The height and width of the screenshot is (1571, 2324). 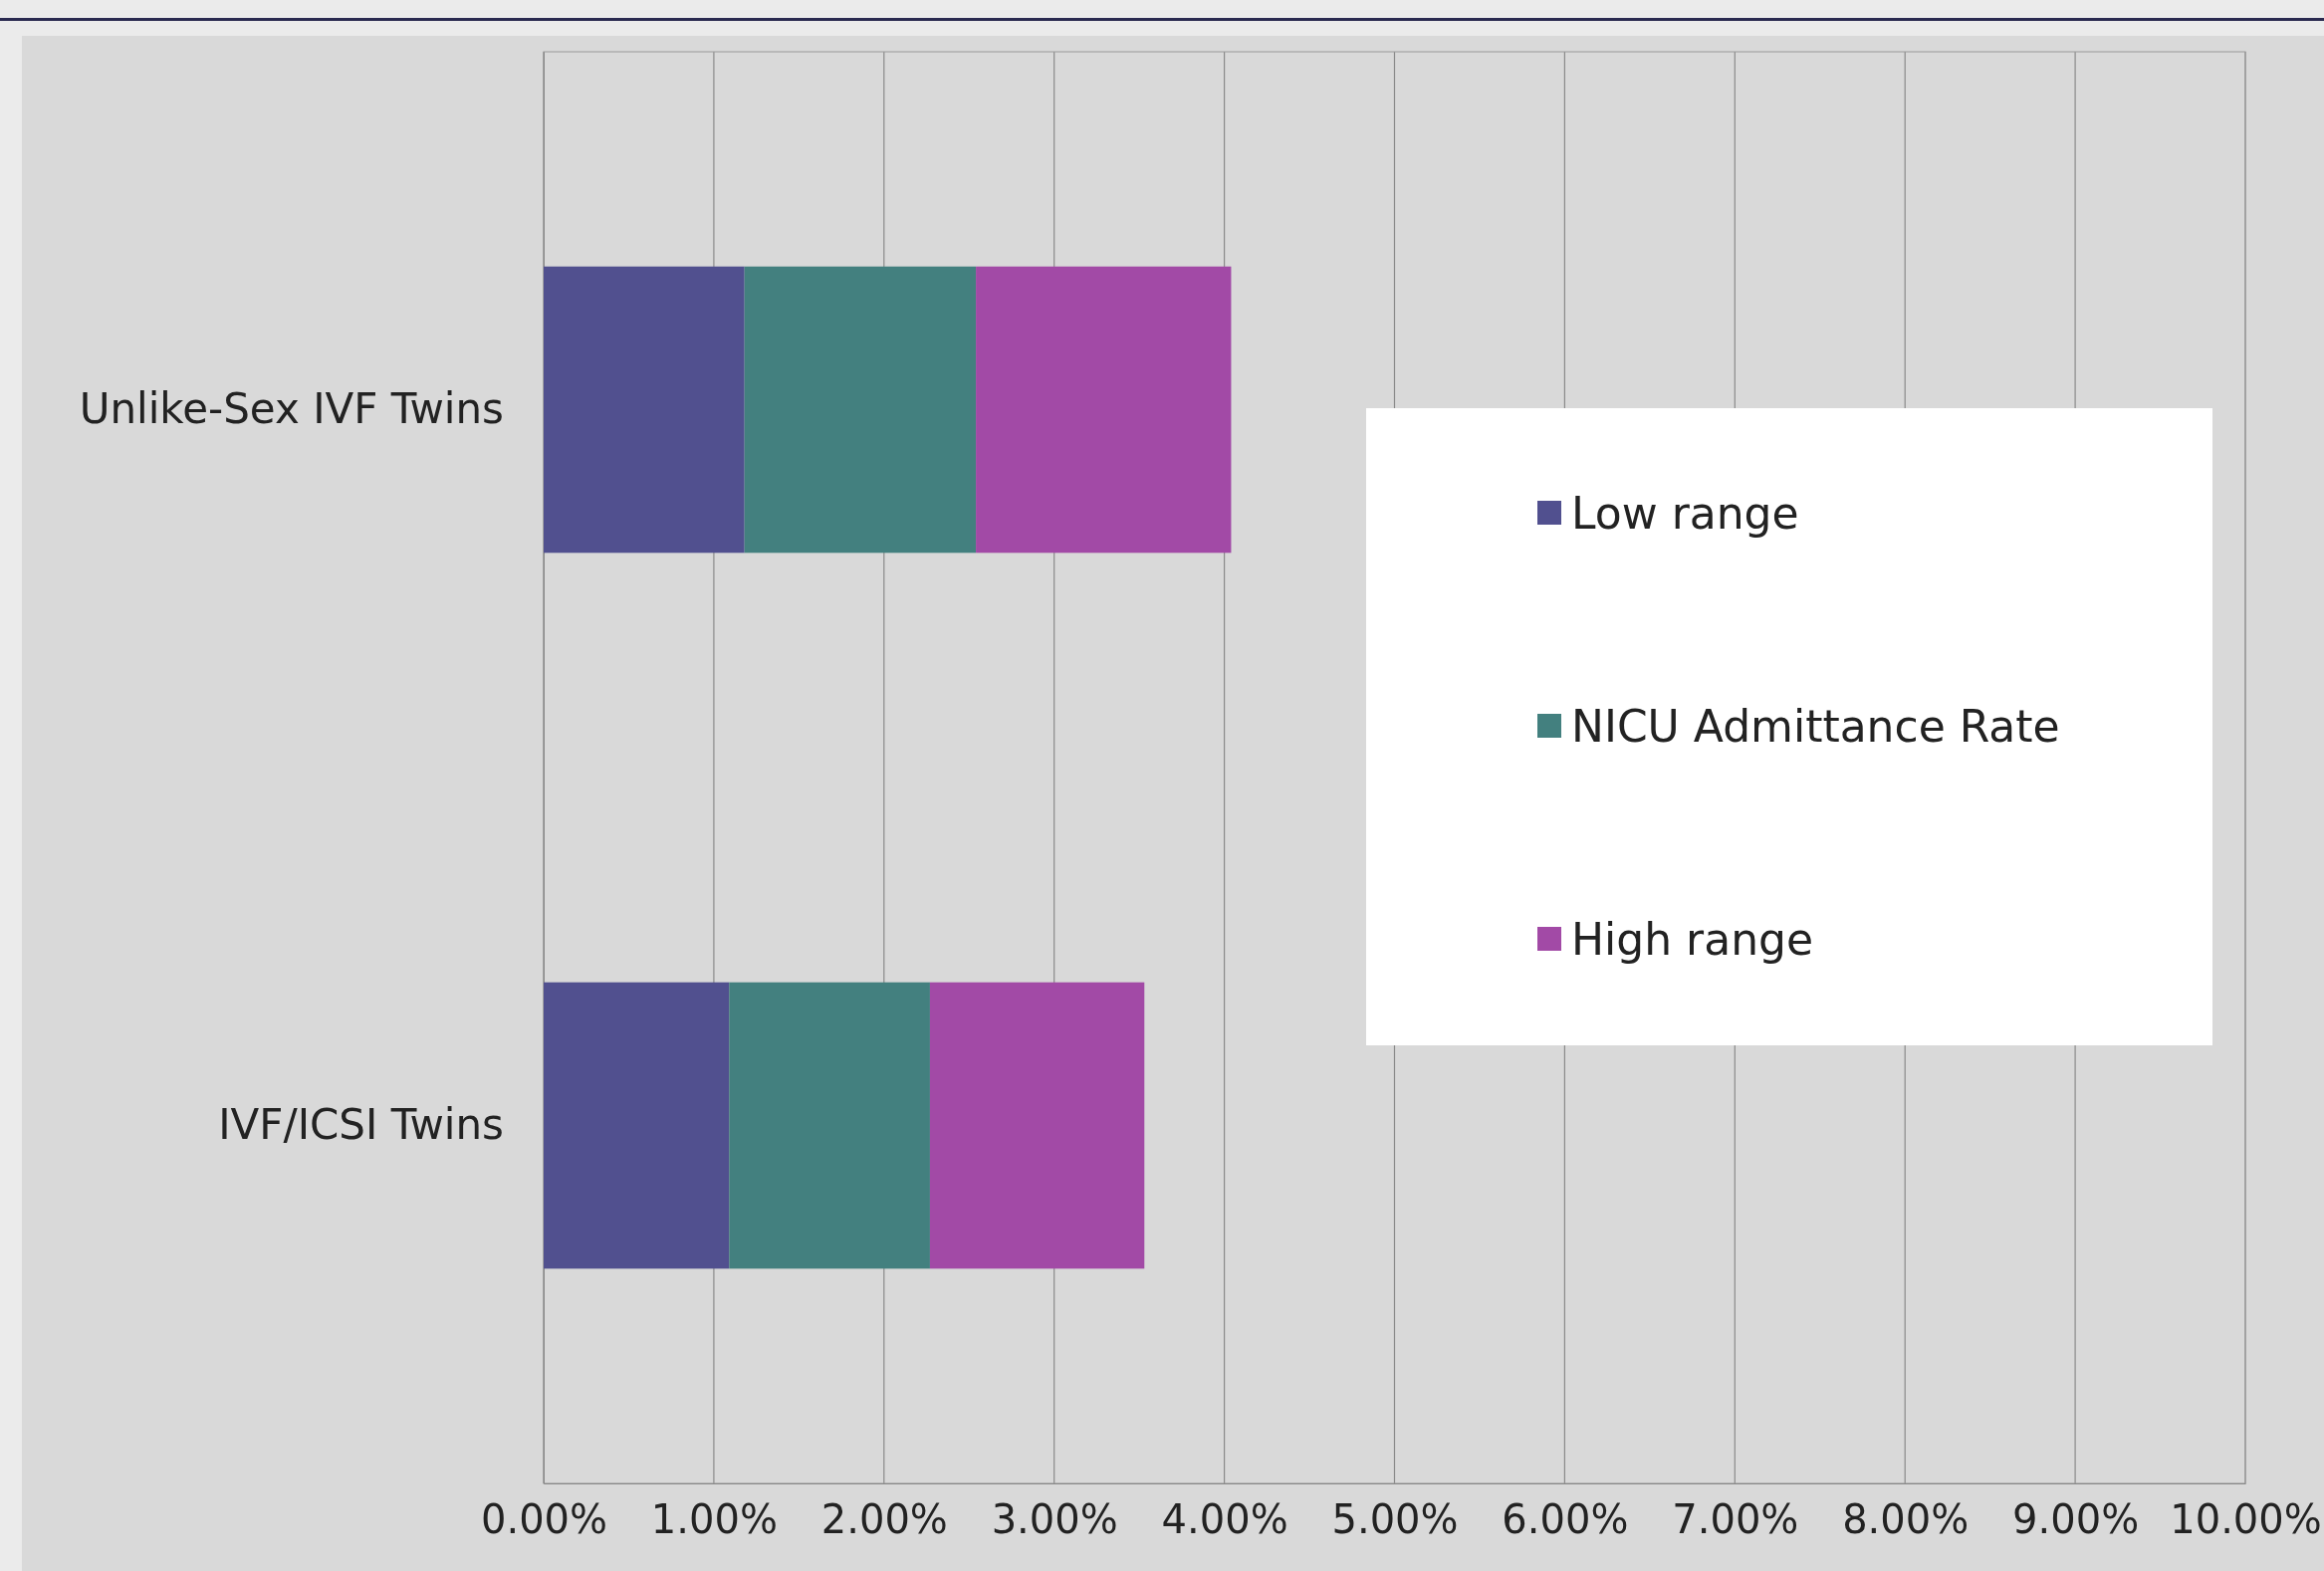 What do you see at coordinates (361, 1124) in the screenshot?
I see `y-tick-label: IVF/ICSI Twins` at bounding box center [361, 1124].